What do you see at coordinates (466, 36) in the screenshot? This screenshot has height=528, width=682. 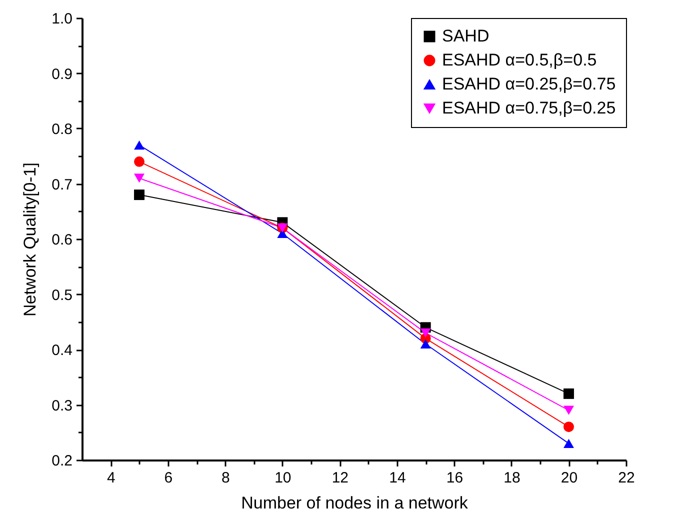 I see `legend-label: SAHD` at bounding box center [466, 36].